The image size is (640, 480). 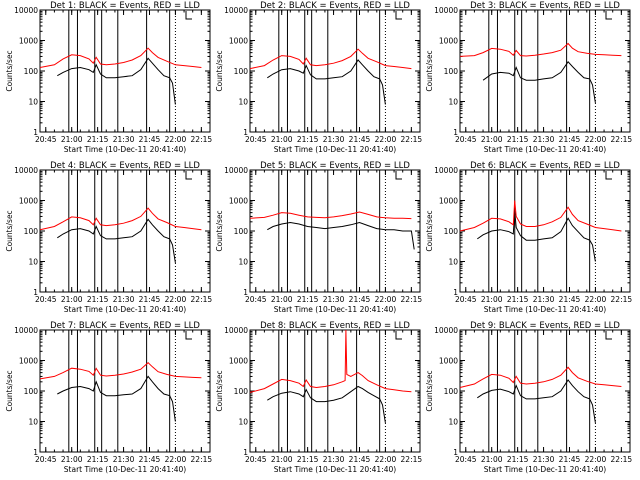 I want to click on panel-title: Det 8: BLACK = Events, RED = LLD, so click(x=335, y=326).